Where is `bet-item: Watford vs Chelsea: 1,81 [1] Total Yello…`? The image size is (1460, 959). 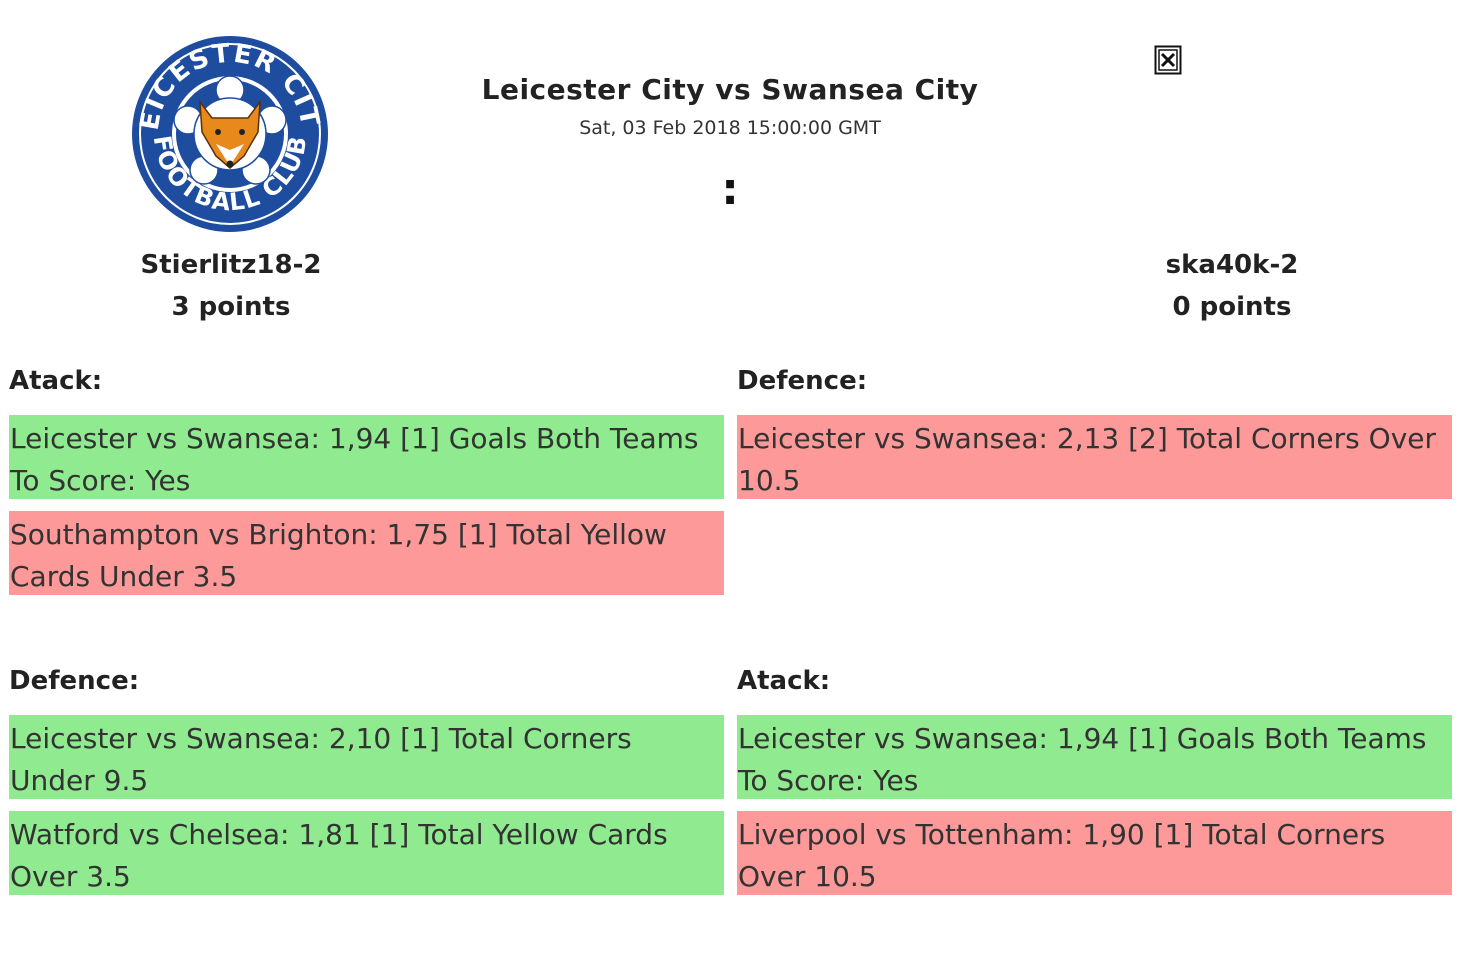
bet-item: Watford vs Chelsea: 1,81 [1] Total Yello… is located at coordinates (366, 853).